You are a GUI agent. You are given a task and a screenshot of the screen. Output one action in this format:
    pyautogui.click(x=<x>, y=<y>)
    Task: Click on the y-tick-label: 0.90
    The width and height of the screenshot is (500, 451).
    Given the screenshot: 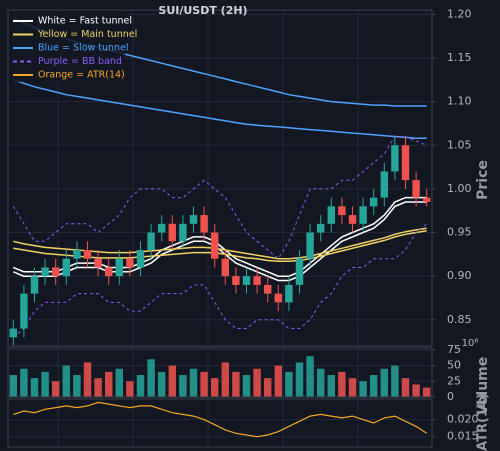 What is the action you would take?
    pyautogui.click(x=459, y=275)
    